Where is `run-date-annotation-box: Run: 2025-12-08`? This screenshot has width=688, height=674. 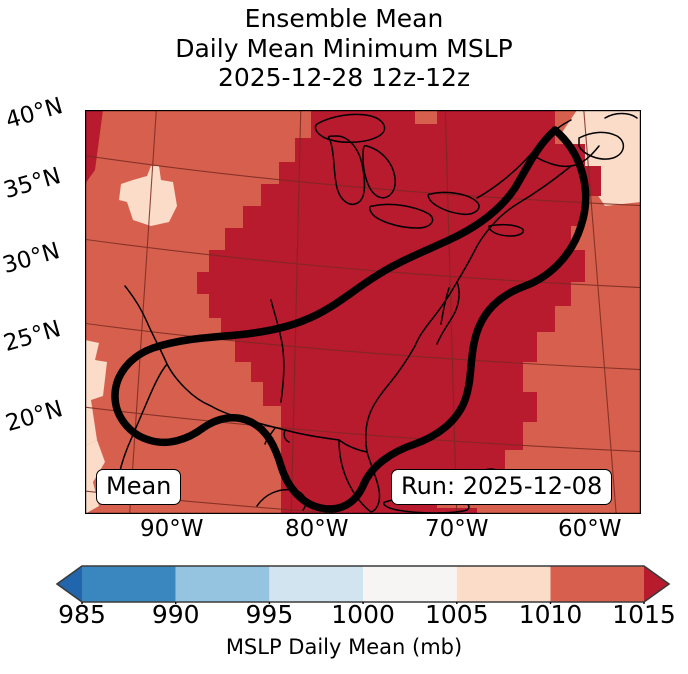 run-date-annotation-box: Run: 2025-12-08 is located at coordinates (502, 487).